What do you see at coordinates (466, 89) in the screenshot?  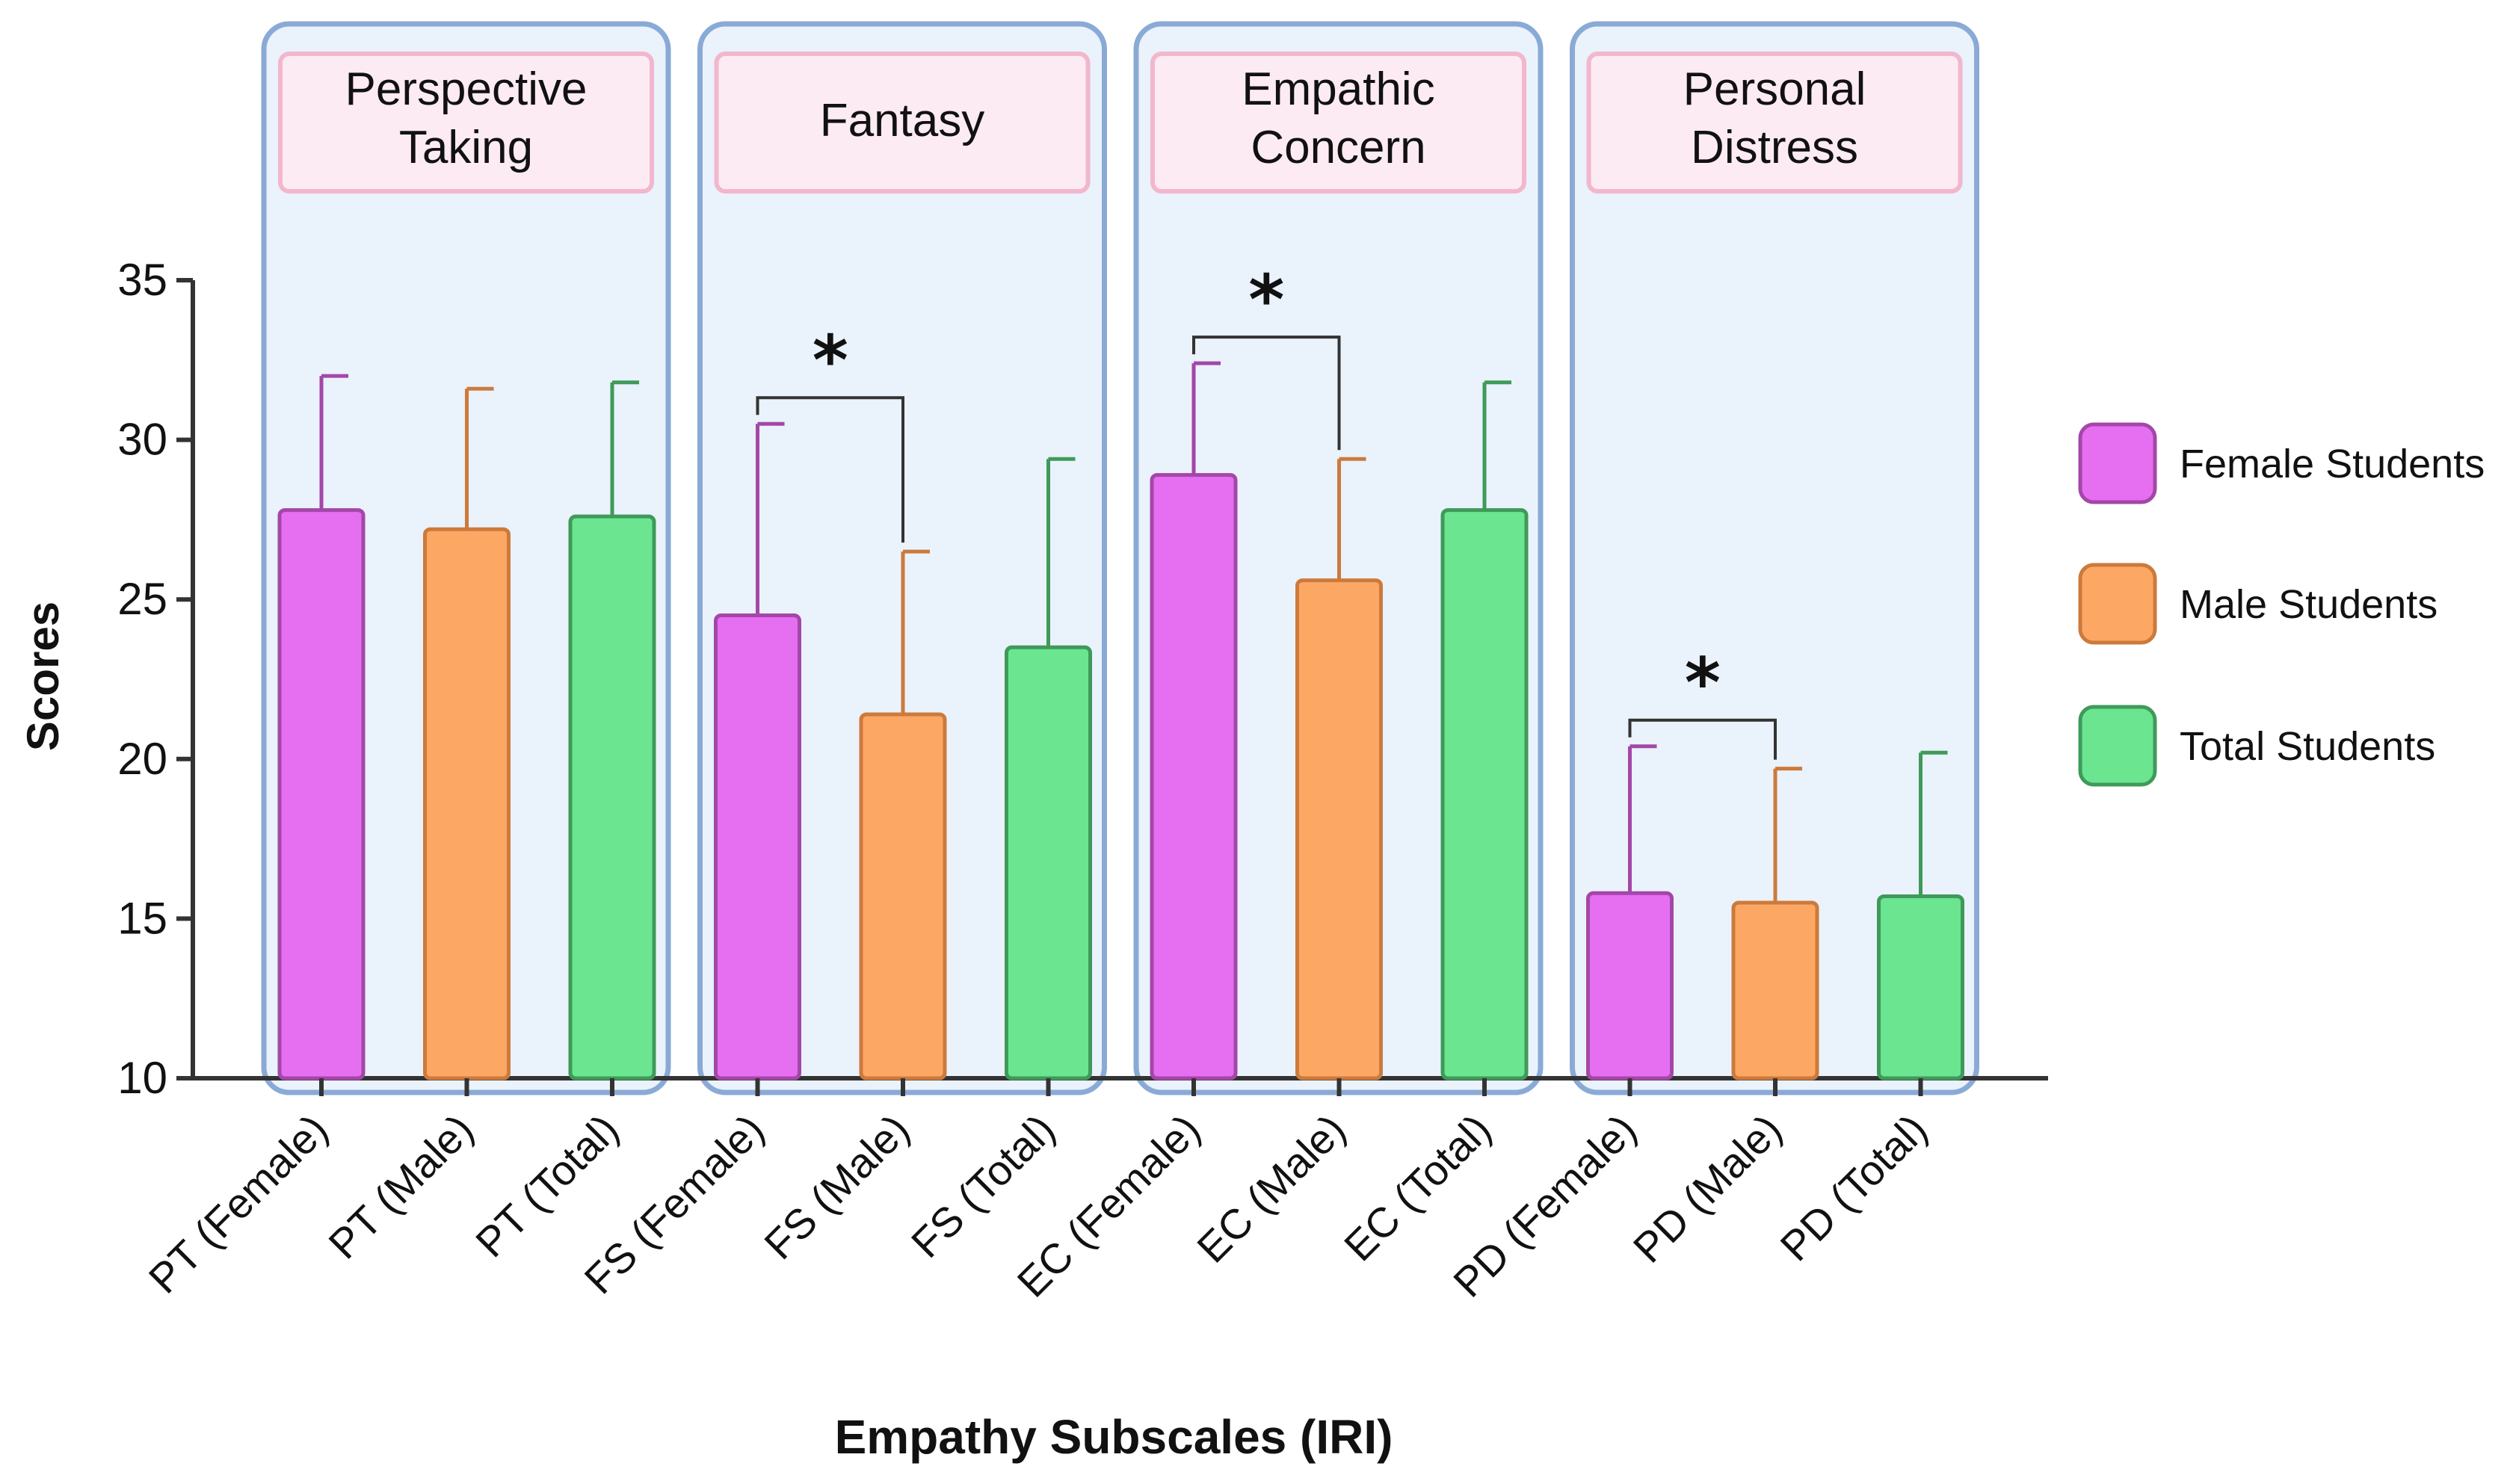 I see `panel-title: Perspective` at bounding box center [466, 89].